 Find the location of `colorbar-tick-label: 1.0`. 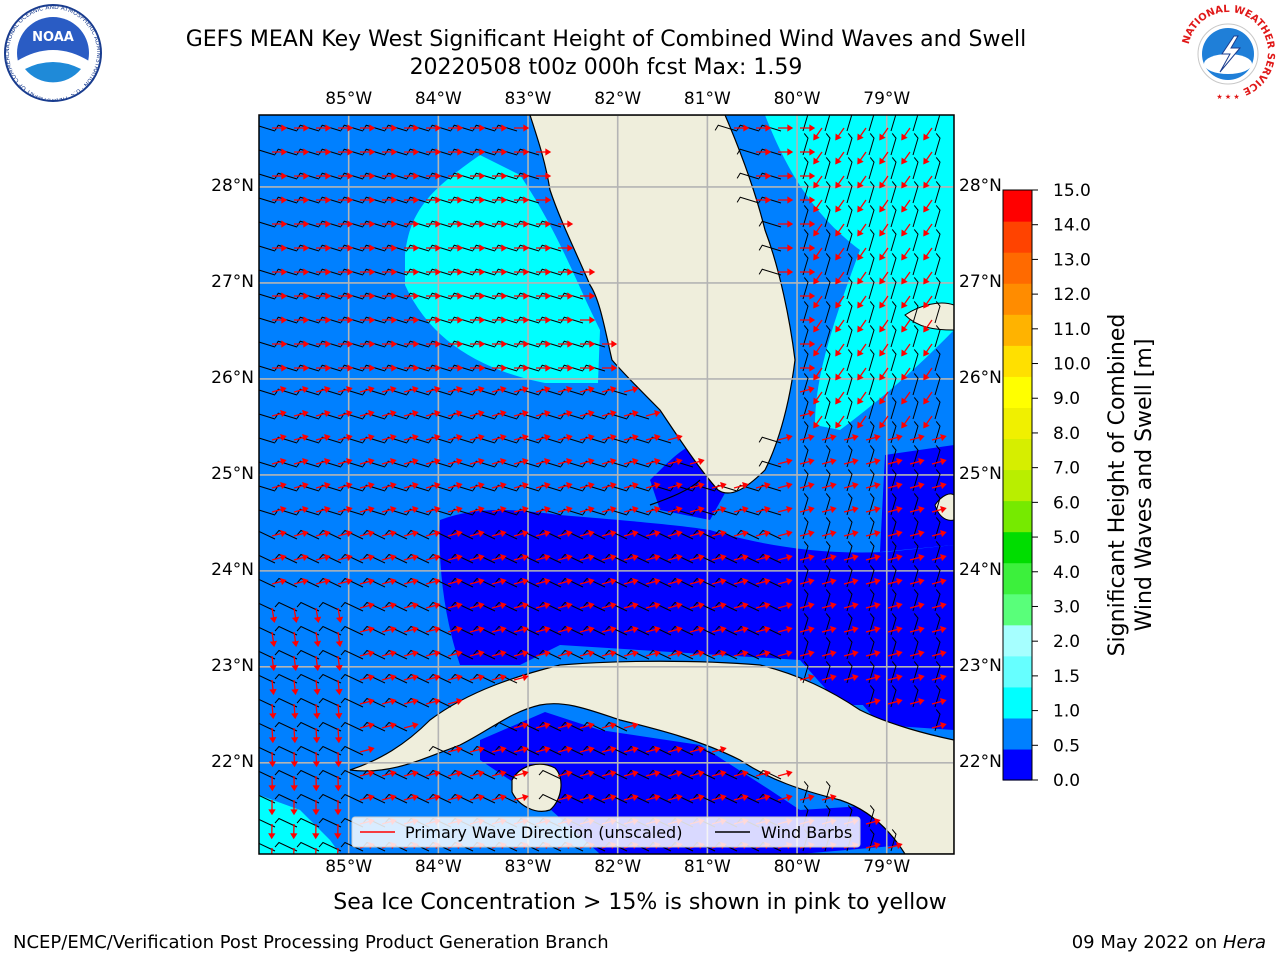

colorbar-tick-label: 1.0 is located at coordinates (1066, 712).